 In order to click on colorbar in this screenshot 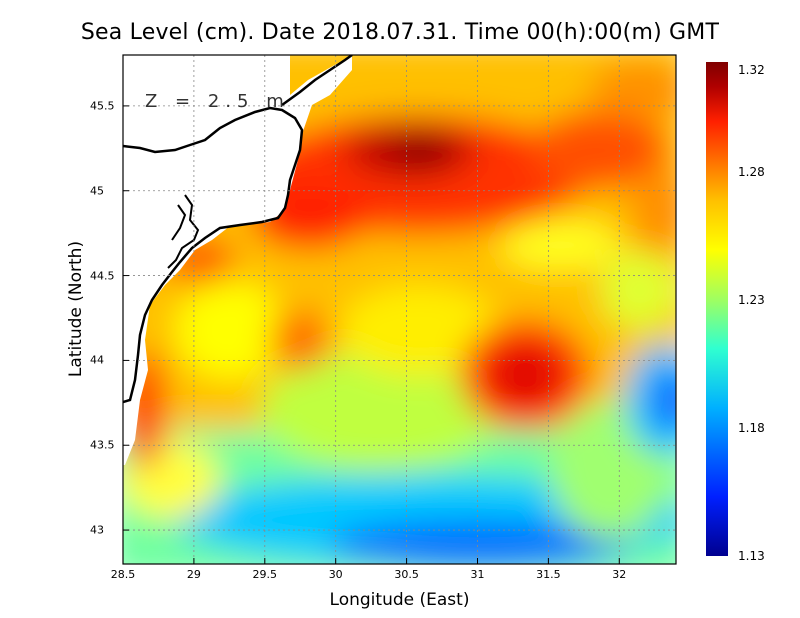, I will do `click(717, 309)`.